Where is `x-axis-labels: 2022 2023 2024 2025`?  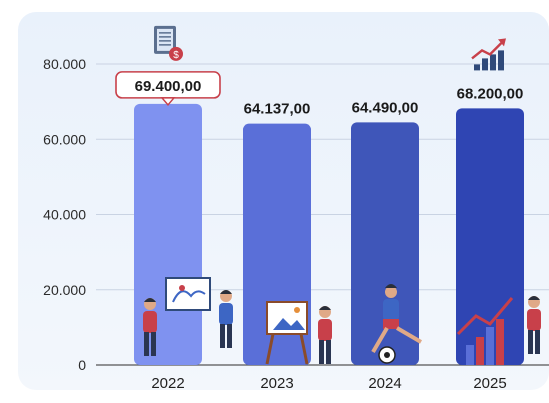 x-axis-labels: 2022 2023 2024 2025 is located at coordinates (328, 382).